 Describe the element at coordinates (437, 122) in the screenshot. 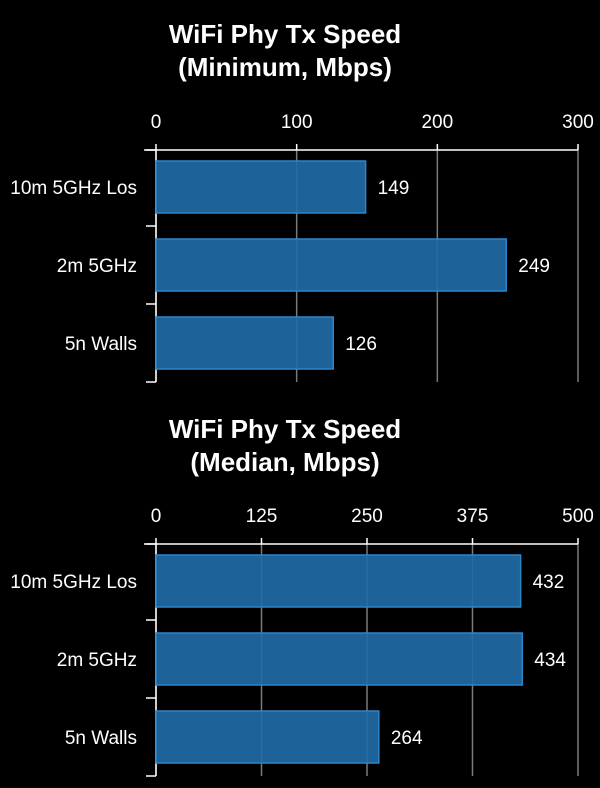

I see `x-tick-label: 200` at that location.